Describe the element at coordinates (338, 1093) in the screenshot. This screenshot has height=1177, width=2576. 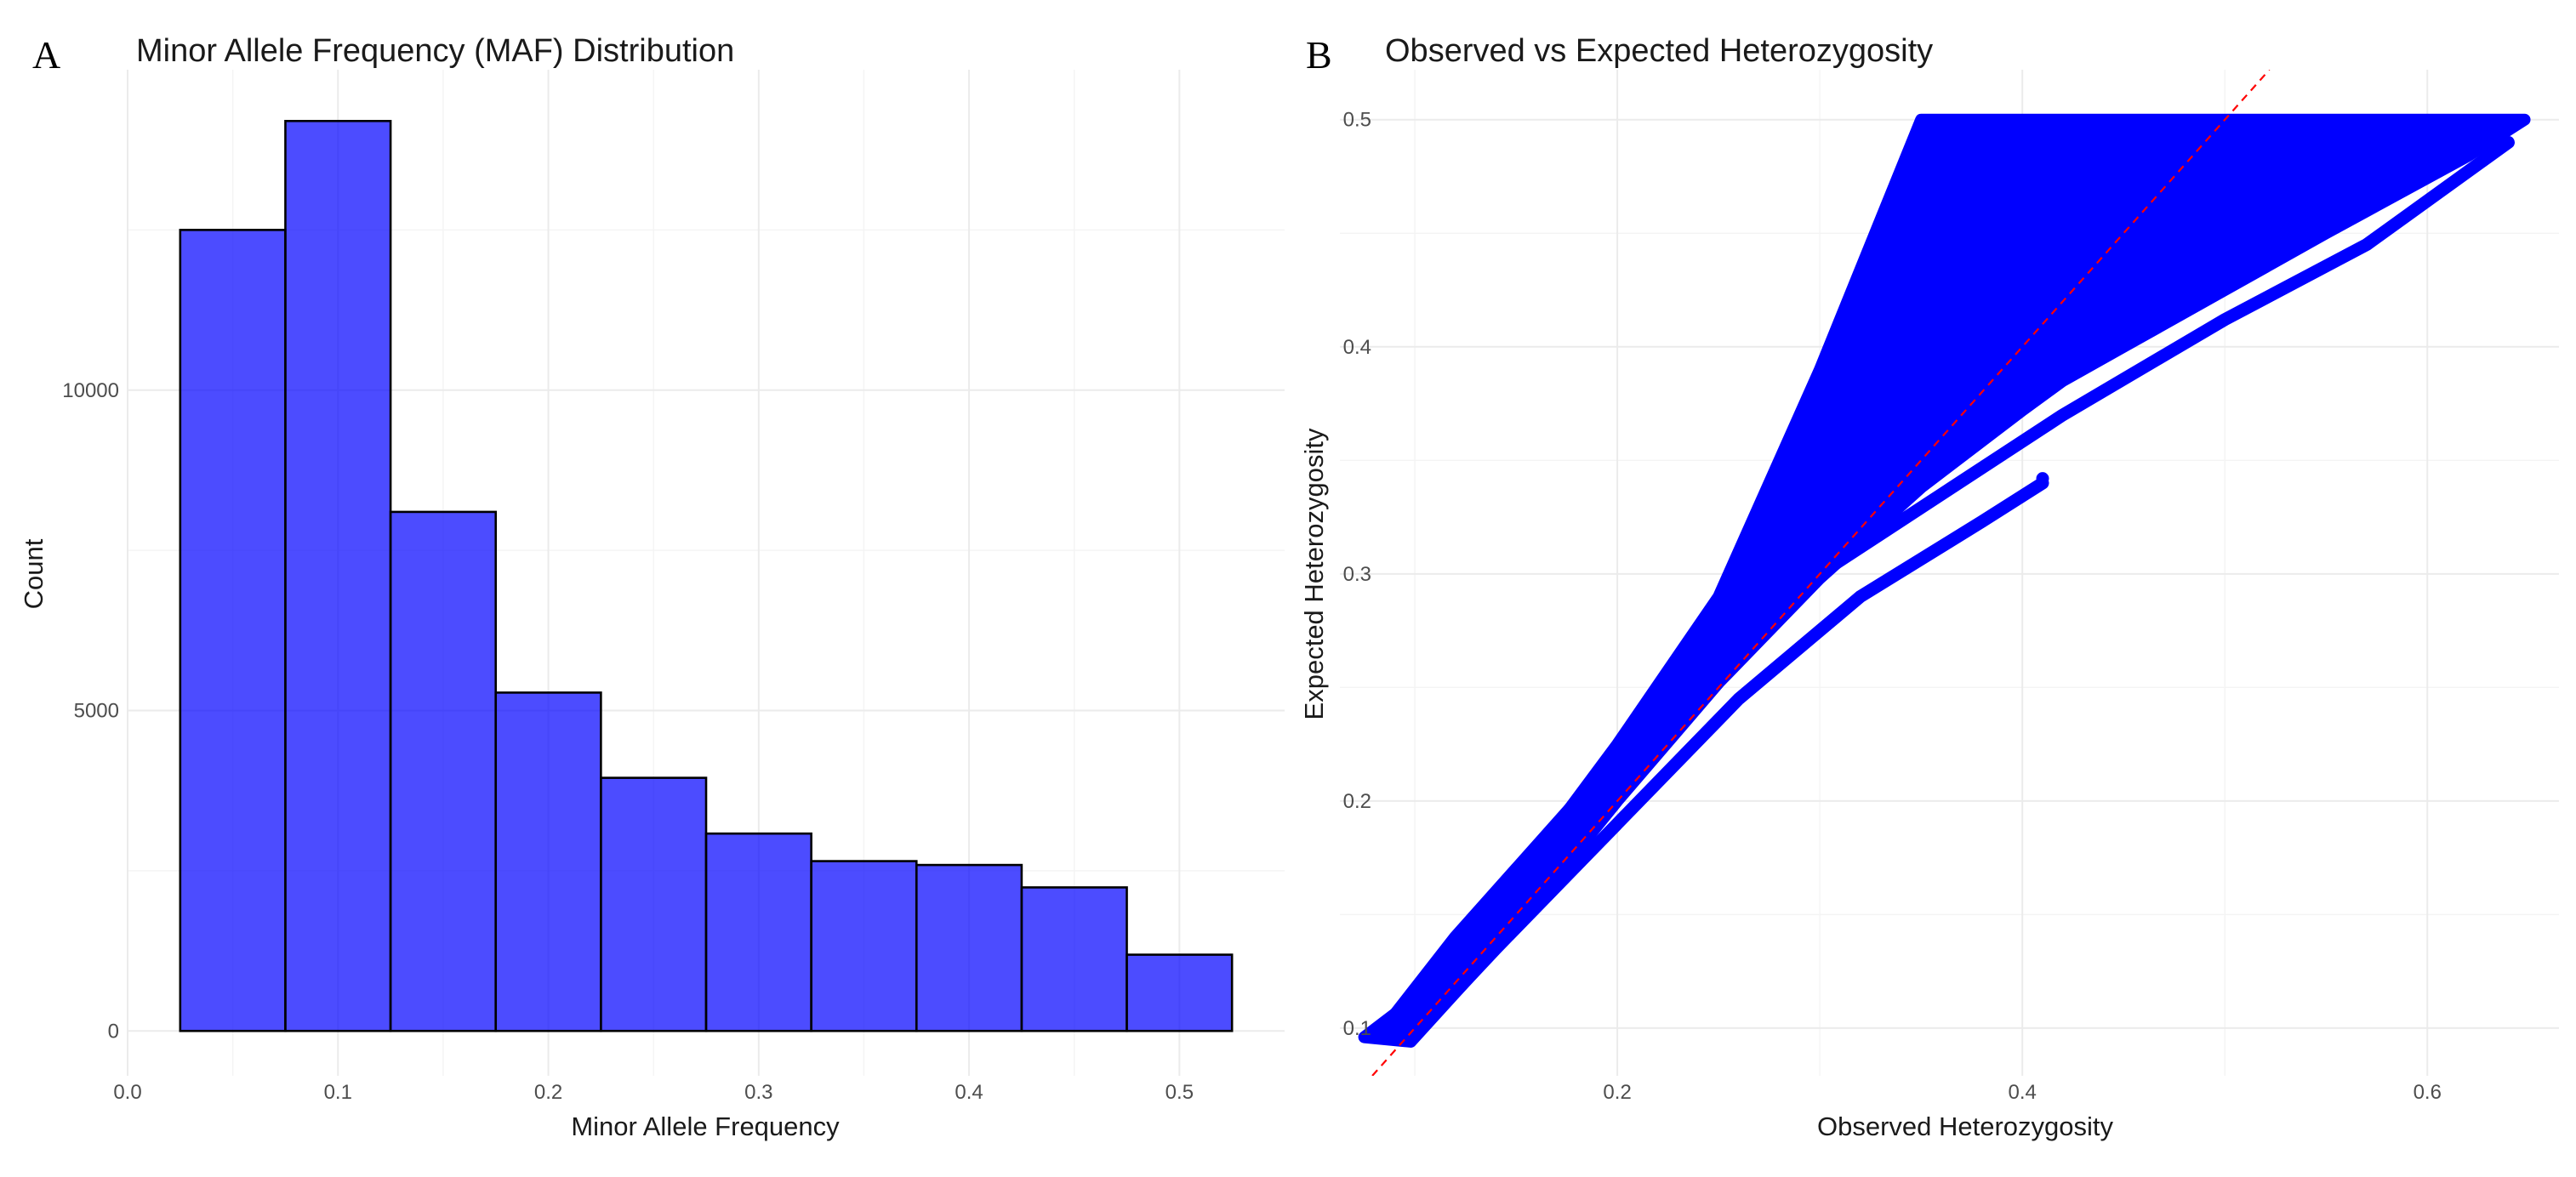
I see `maf-x-tick: 0.1` at that location.